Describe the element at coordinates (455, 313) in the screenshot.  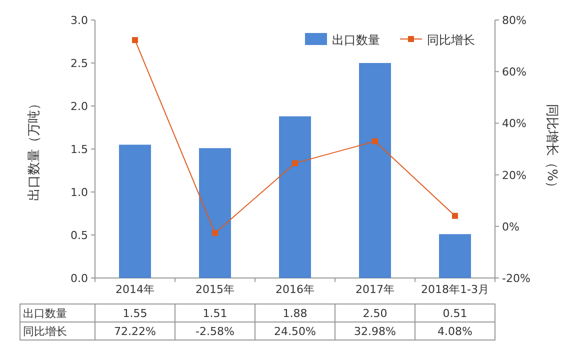
I see `data-label: 0.51` at that location.